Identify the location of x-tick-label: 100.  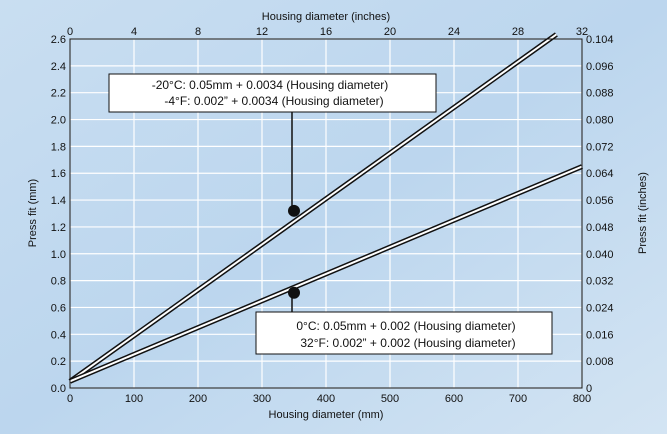
(134, 399).